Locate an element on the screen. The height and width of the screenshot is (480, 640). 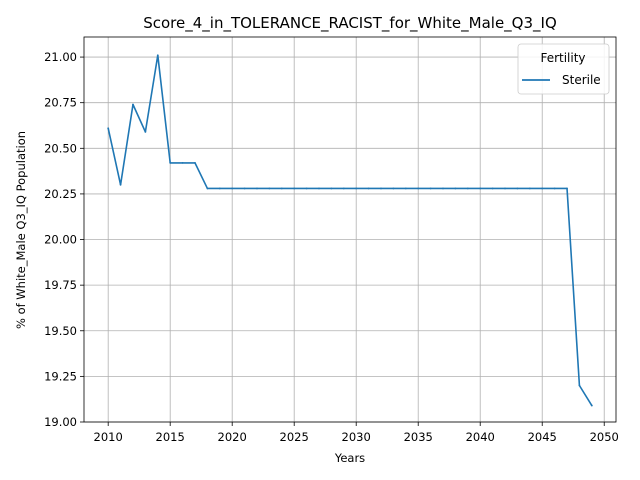
x-axis-ticks: 2010 2015 2020 2025 2030 2035 2040 2045 2050 is located at coordinates (356, 433).